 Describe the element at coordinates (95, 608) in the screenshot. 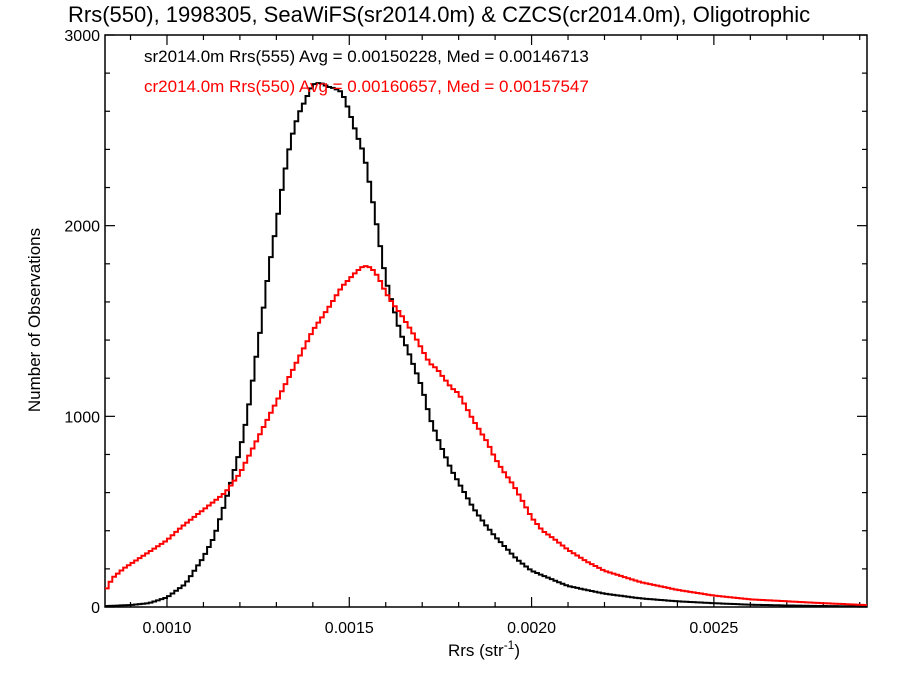

I see `y-tick-label: 0` at that location.